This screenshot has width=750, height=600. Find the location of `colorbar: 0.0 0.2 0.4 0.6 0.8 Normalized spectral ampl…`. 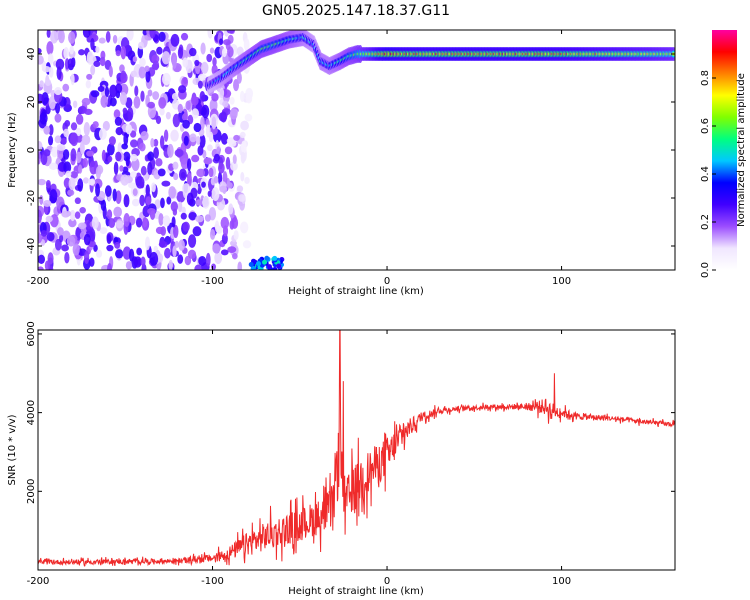

colorbar: 0.0 0.2 0.4 0.6 0.8 Normalized spectral ampl… is located at coordinates (723, 154).